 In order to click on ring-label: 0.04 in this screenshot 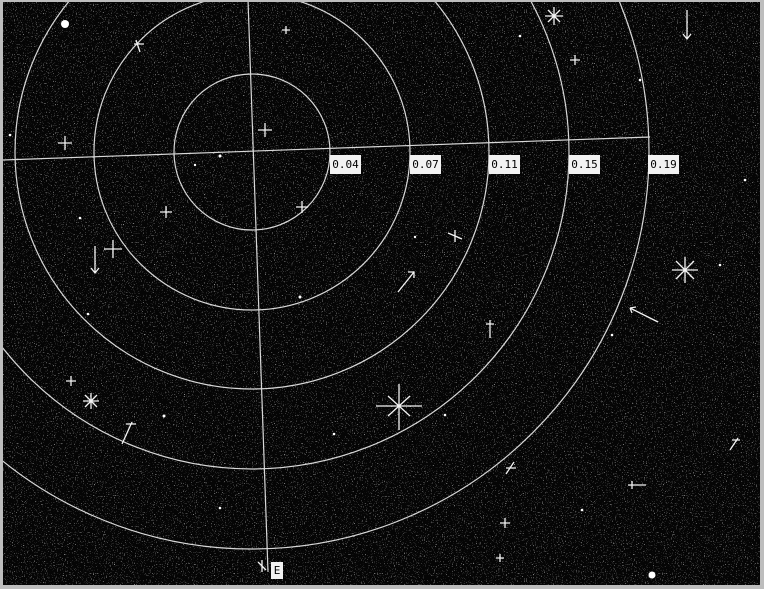, I will do `click(345, 164)`.